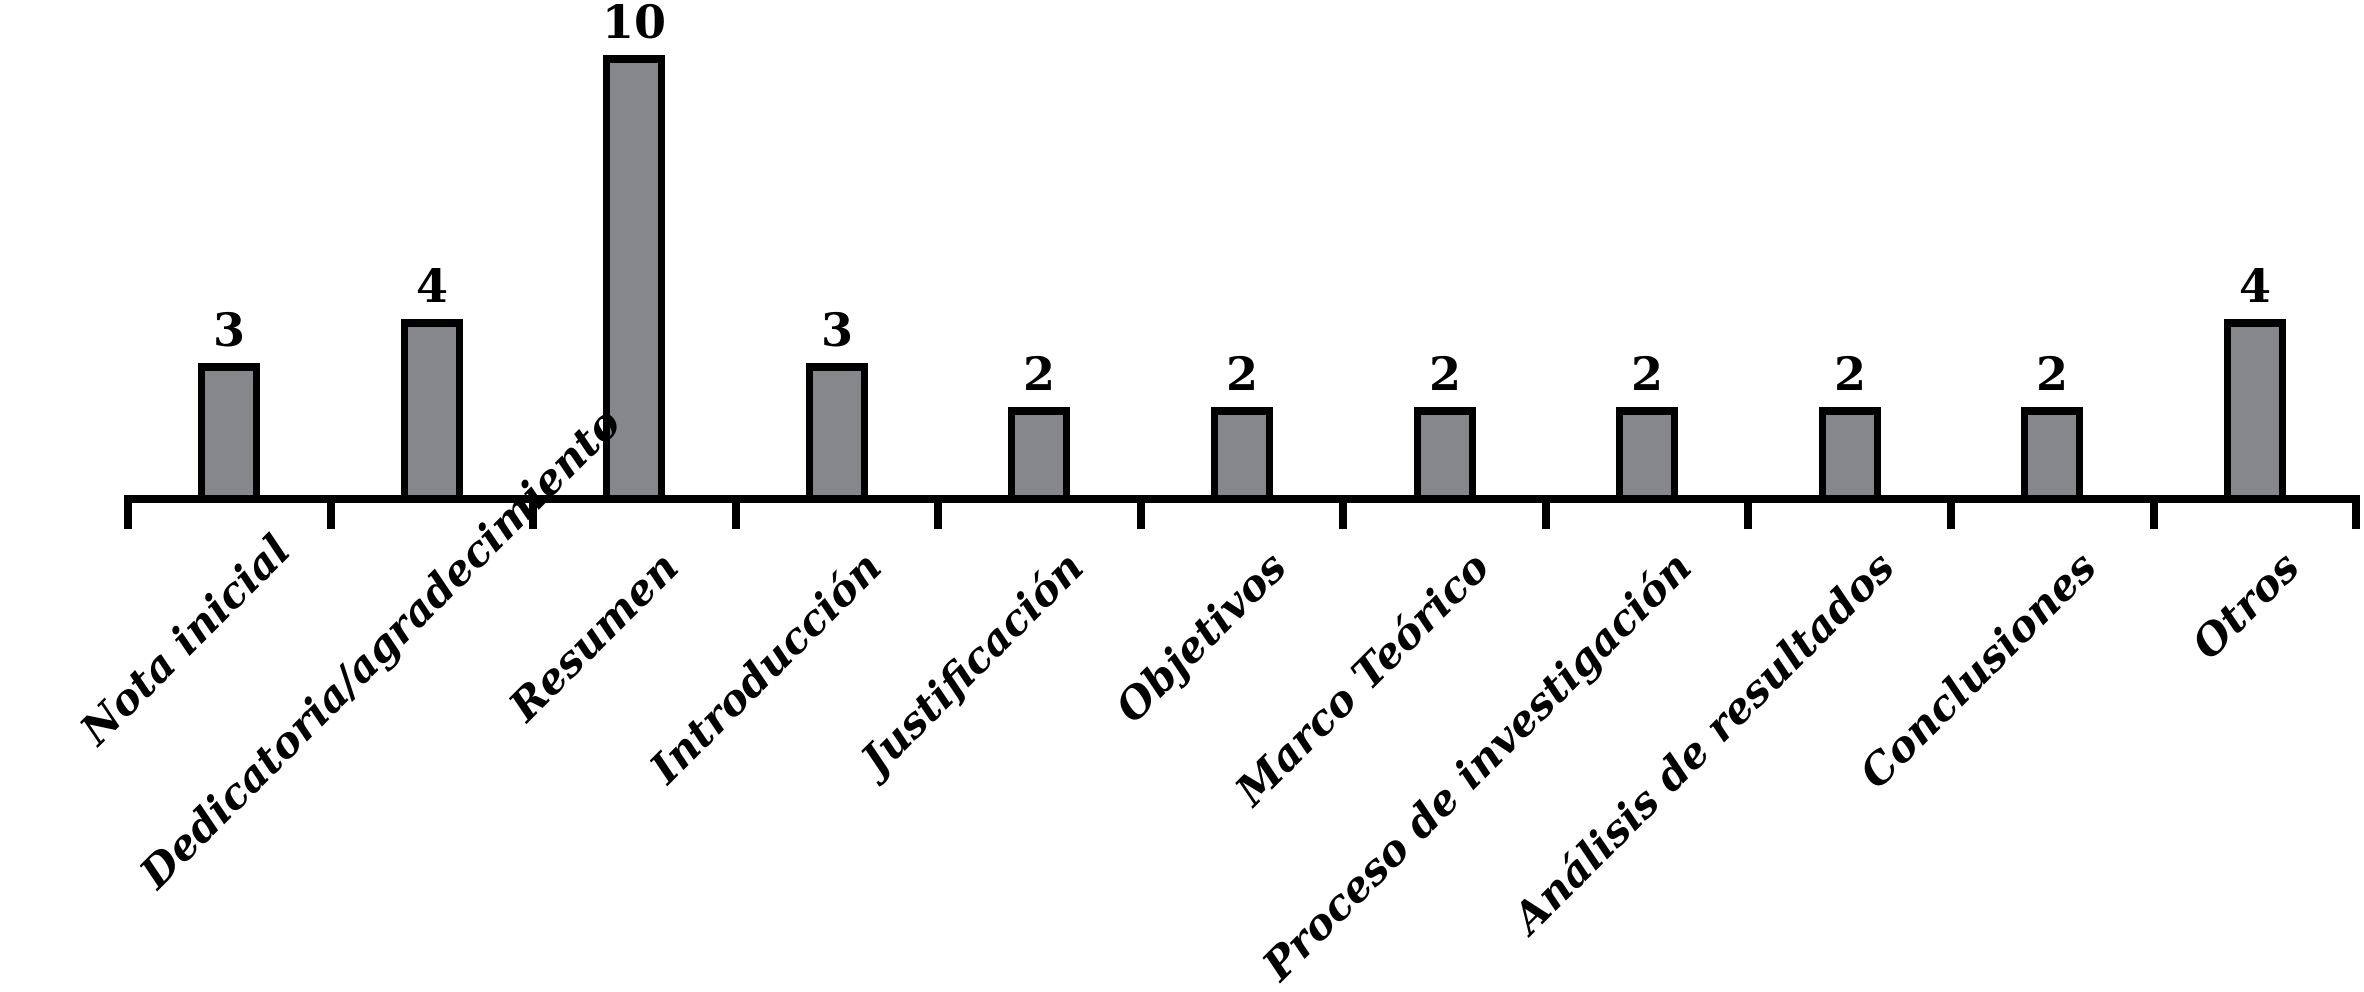 This screenshot has height=992, width=2364. I want to click on x-axis-line, so click(1242, 499).